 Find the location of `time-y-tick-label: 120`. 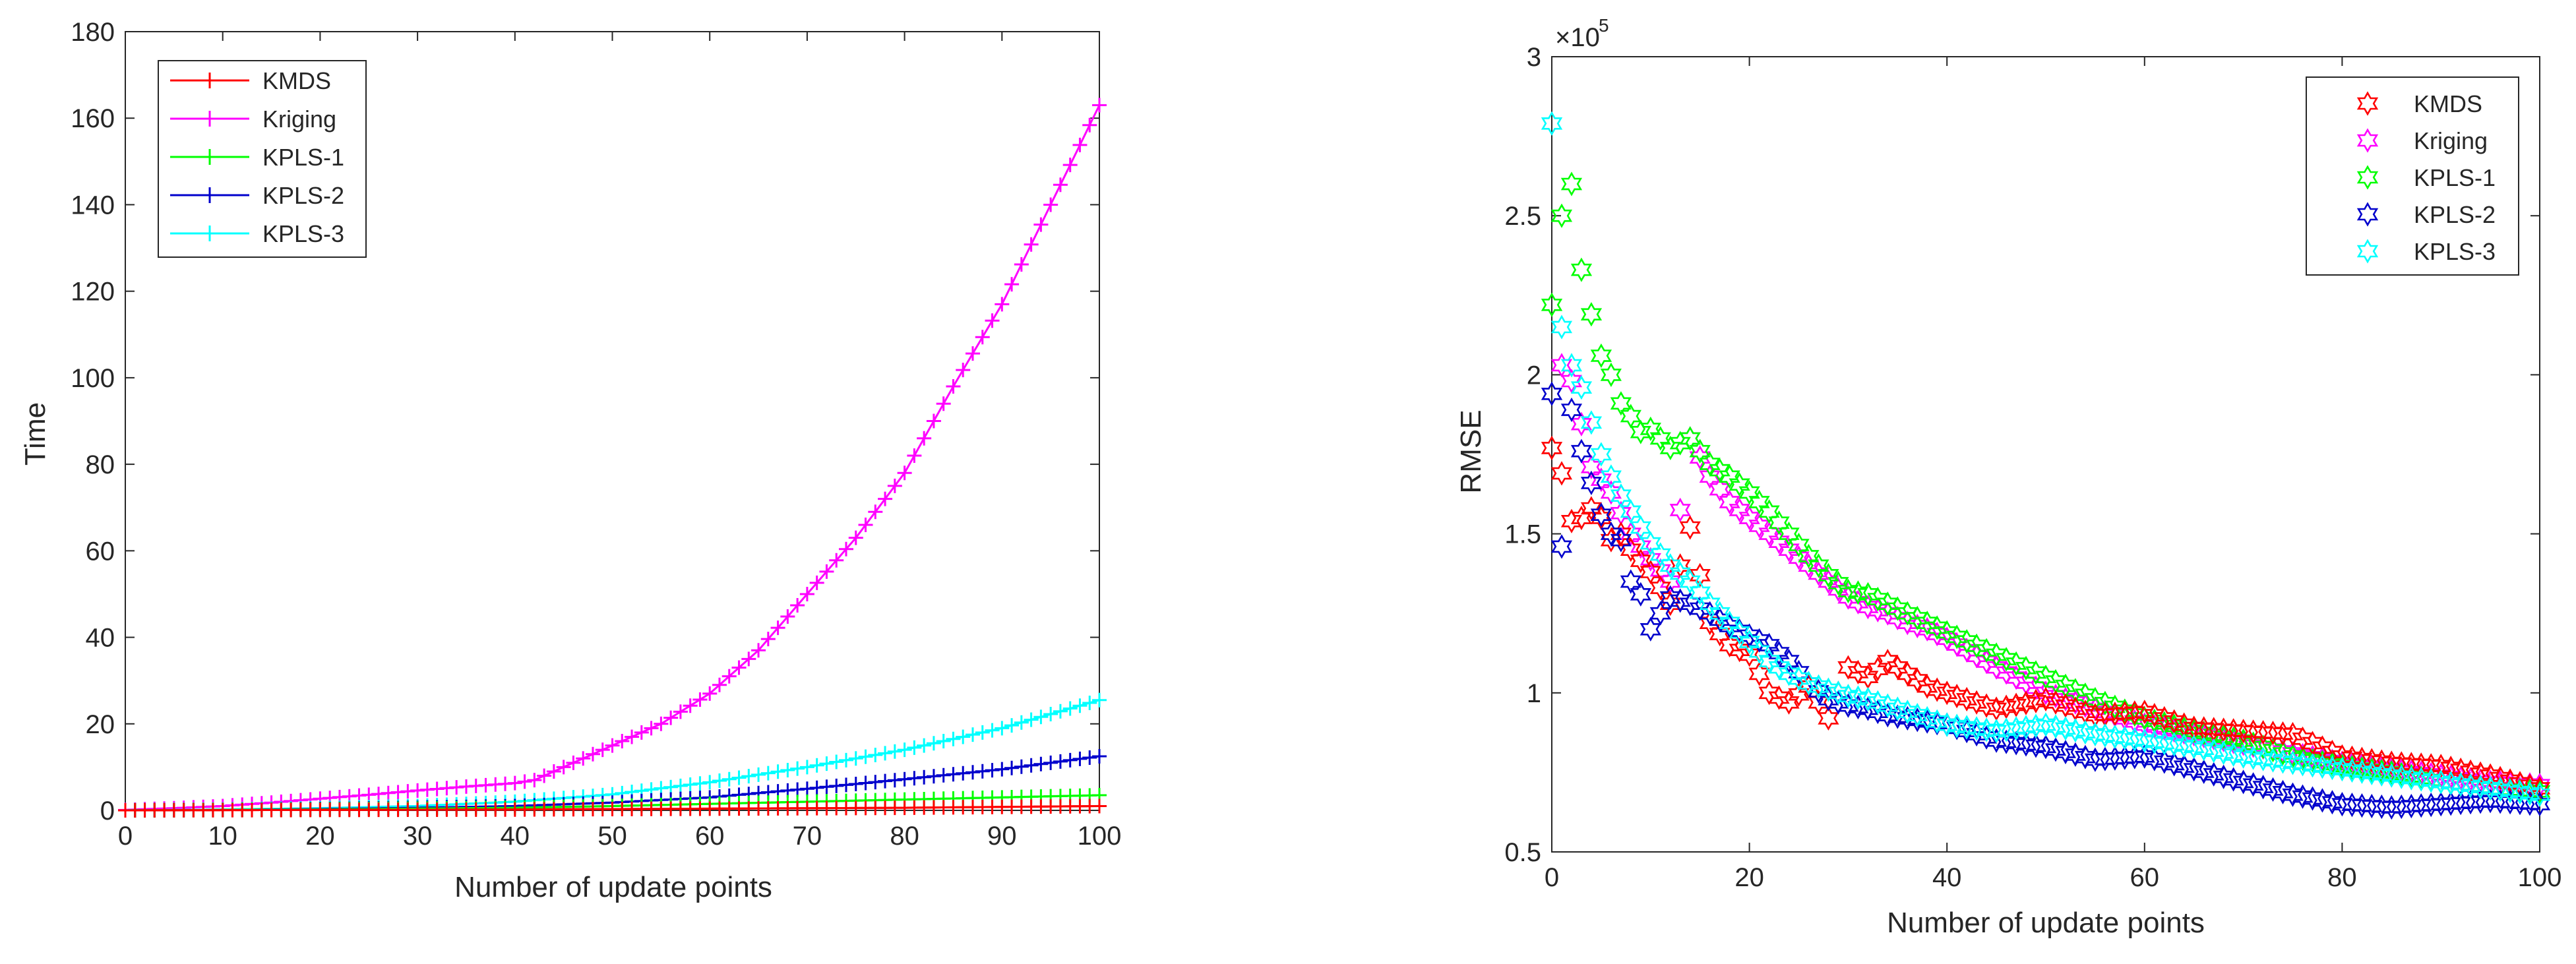

time-y-tick-label: 120 is located at coordinates (93, 292).